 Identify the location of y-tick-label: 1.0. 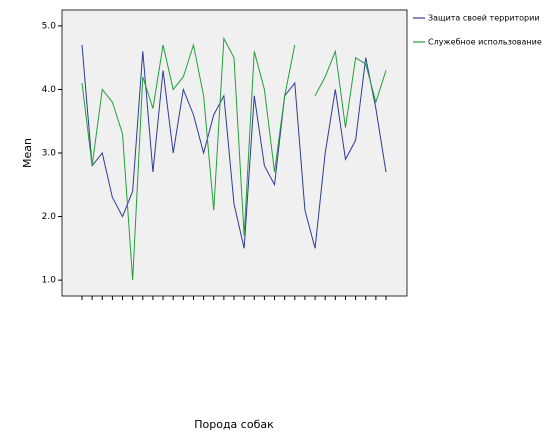
(49, 281).